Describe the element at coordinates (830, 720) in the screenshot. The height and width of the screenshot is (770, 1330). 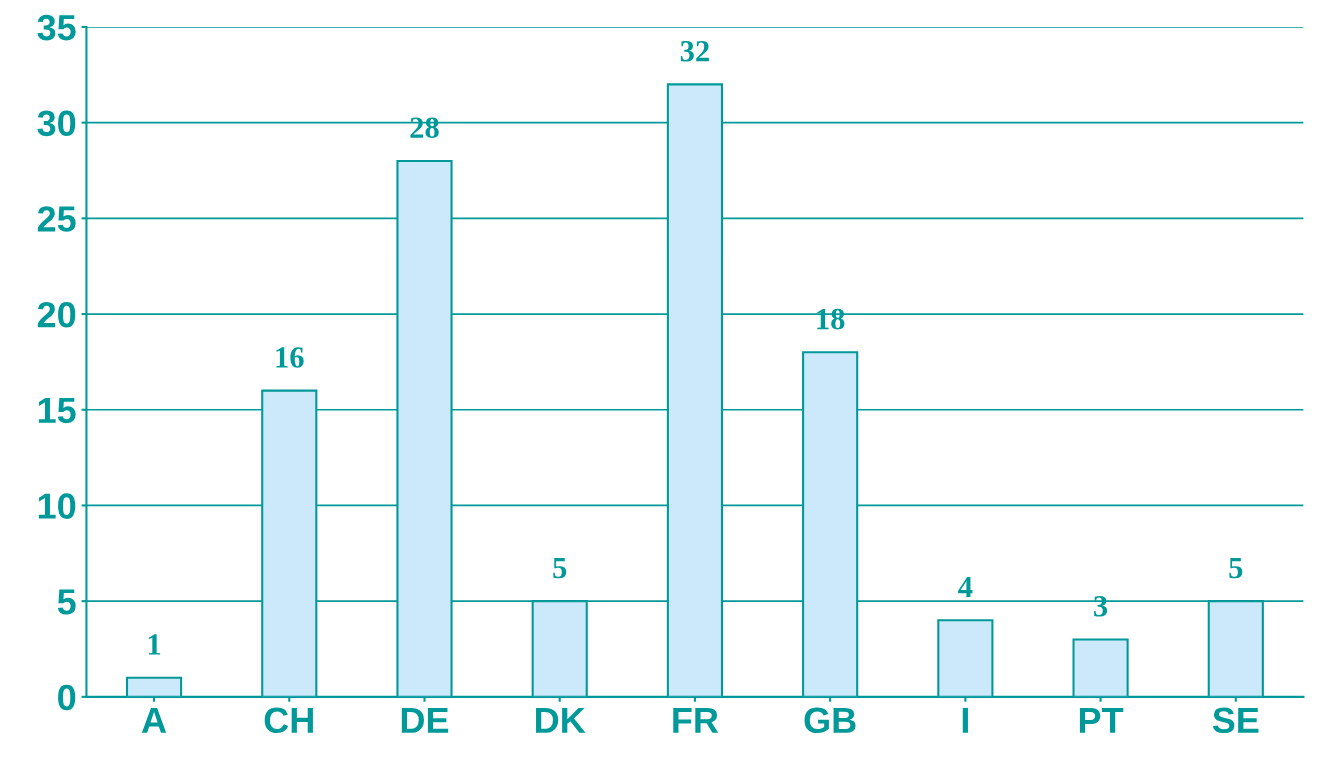
I see `x-tick-label: GB` at that location.